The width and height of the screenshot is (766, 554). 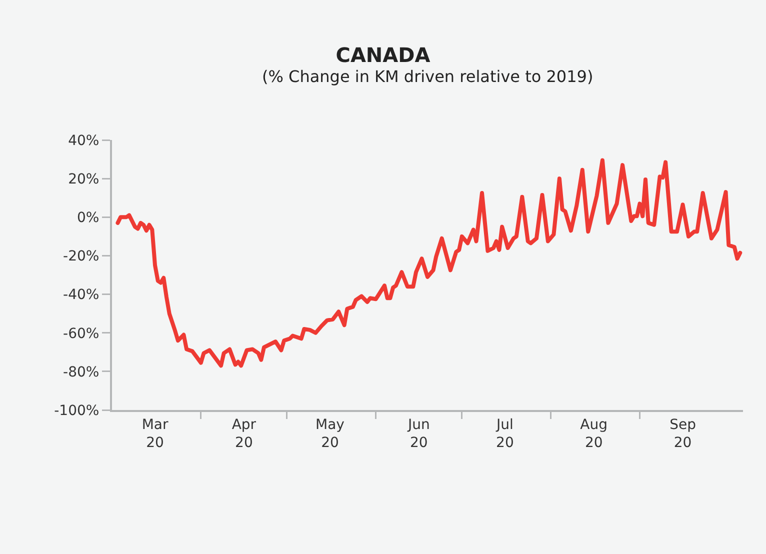 I want to click on x-tick-label: Aug 20, so click(x=594, y=433).